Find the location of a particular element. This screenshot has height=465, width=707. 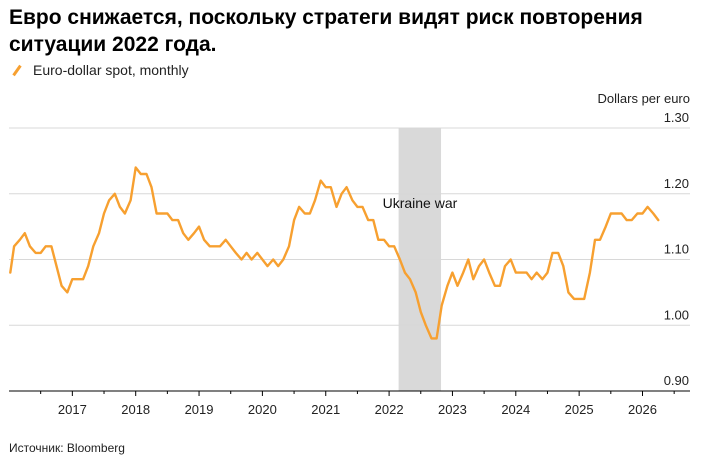

y-tick-label: 1.10 is located at coordinates (676, 249).